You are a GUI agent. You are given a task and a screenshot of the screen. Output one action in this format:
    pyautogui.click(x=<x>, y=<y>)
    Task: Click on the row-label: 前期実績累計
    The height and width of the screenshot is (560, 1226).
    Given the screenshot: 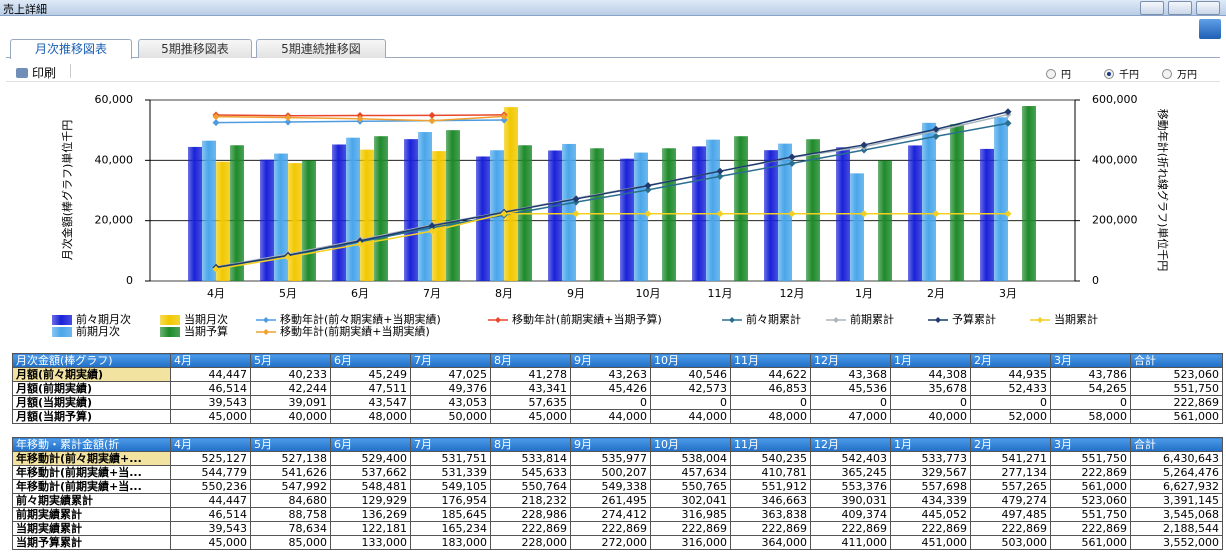 What is the action you would take?
    pyautogui.click(x=91, y=514)
    